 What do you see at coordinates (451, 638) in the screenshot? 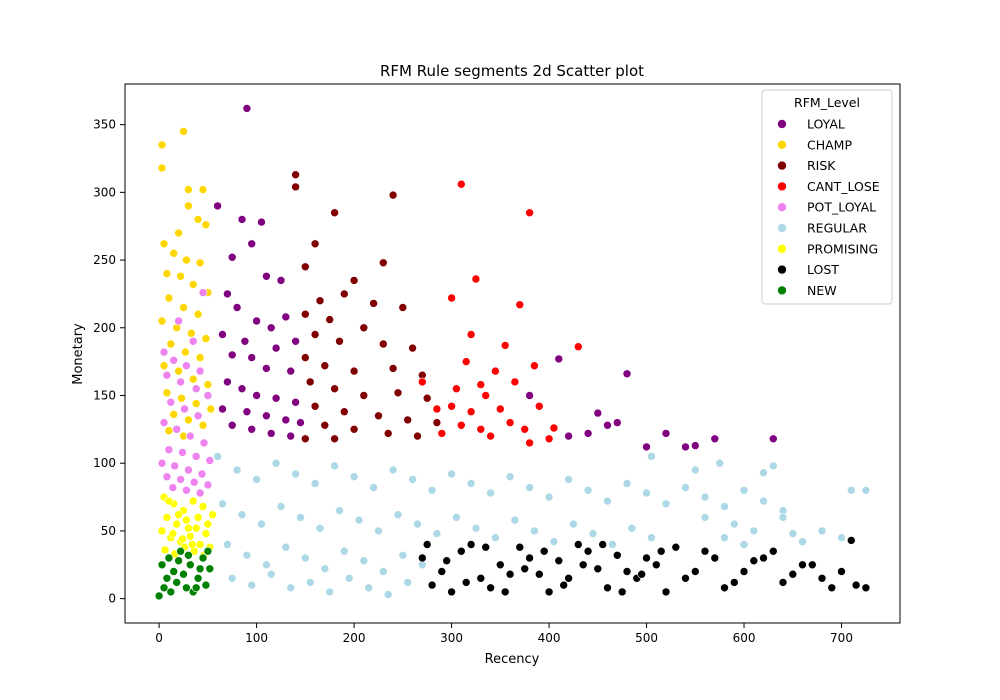
I see `x-tick-label: 300` at bounding box center [451, 638].